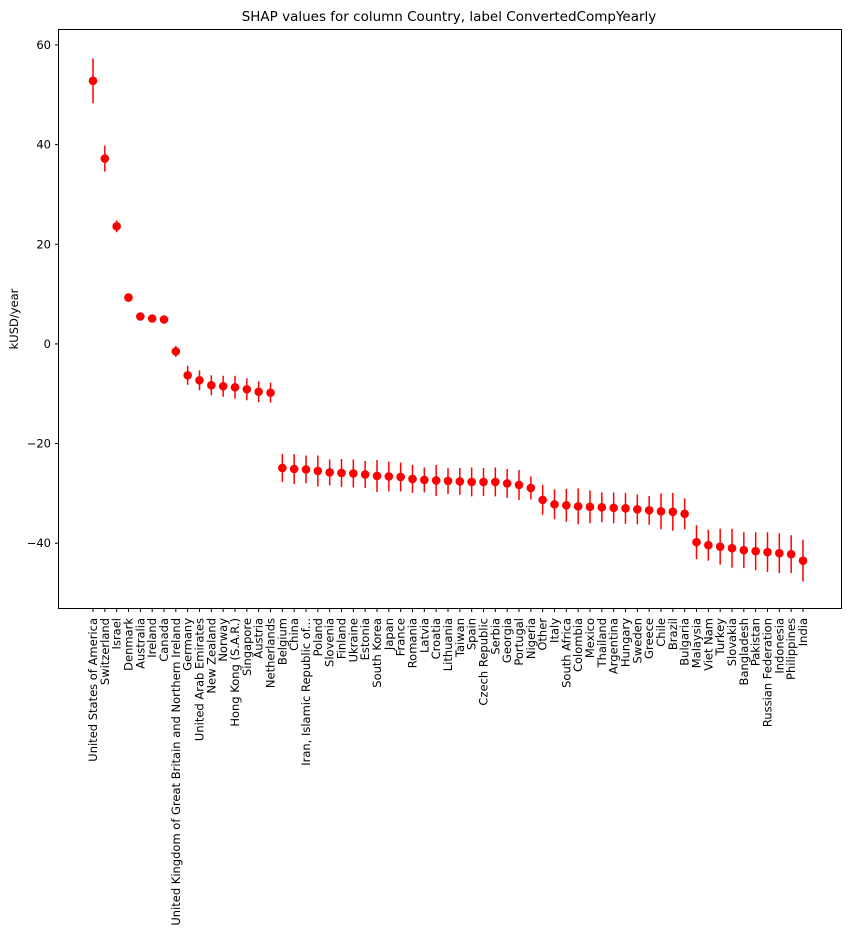  Describe the element at coordinates (732, 642) in the screenshot. I see `x-tick-label: Slovakia` at that location.